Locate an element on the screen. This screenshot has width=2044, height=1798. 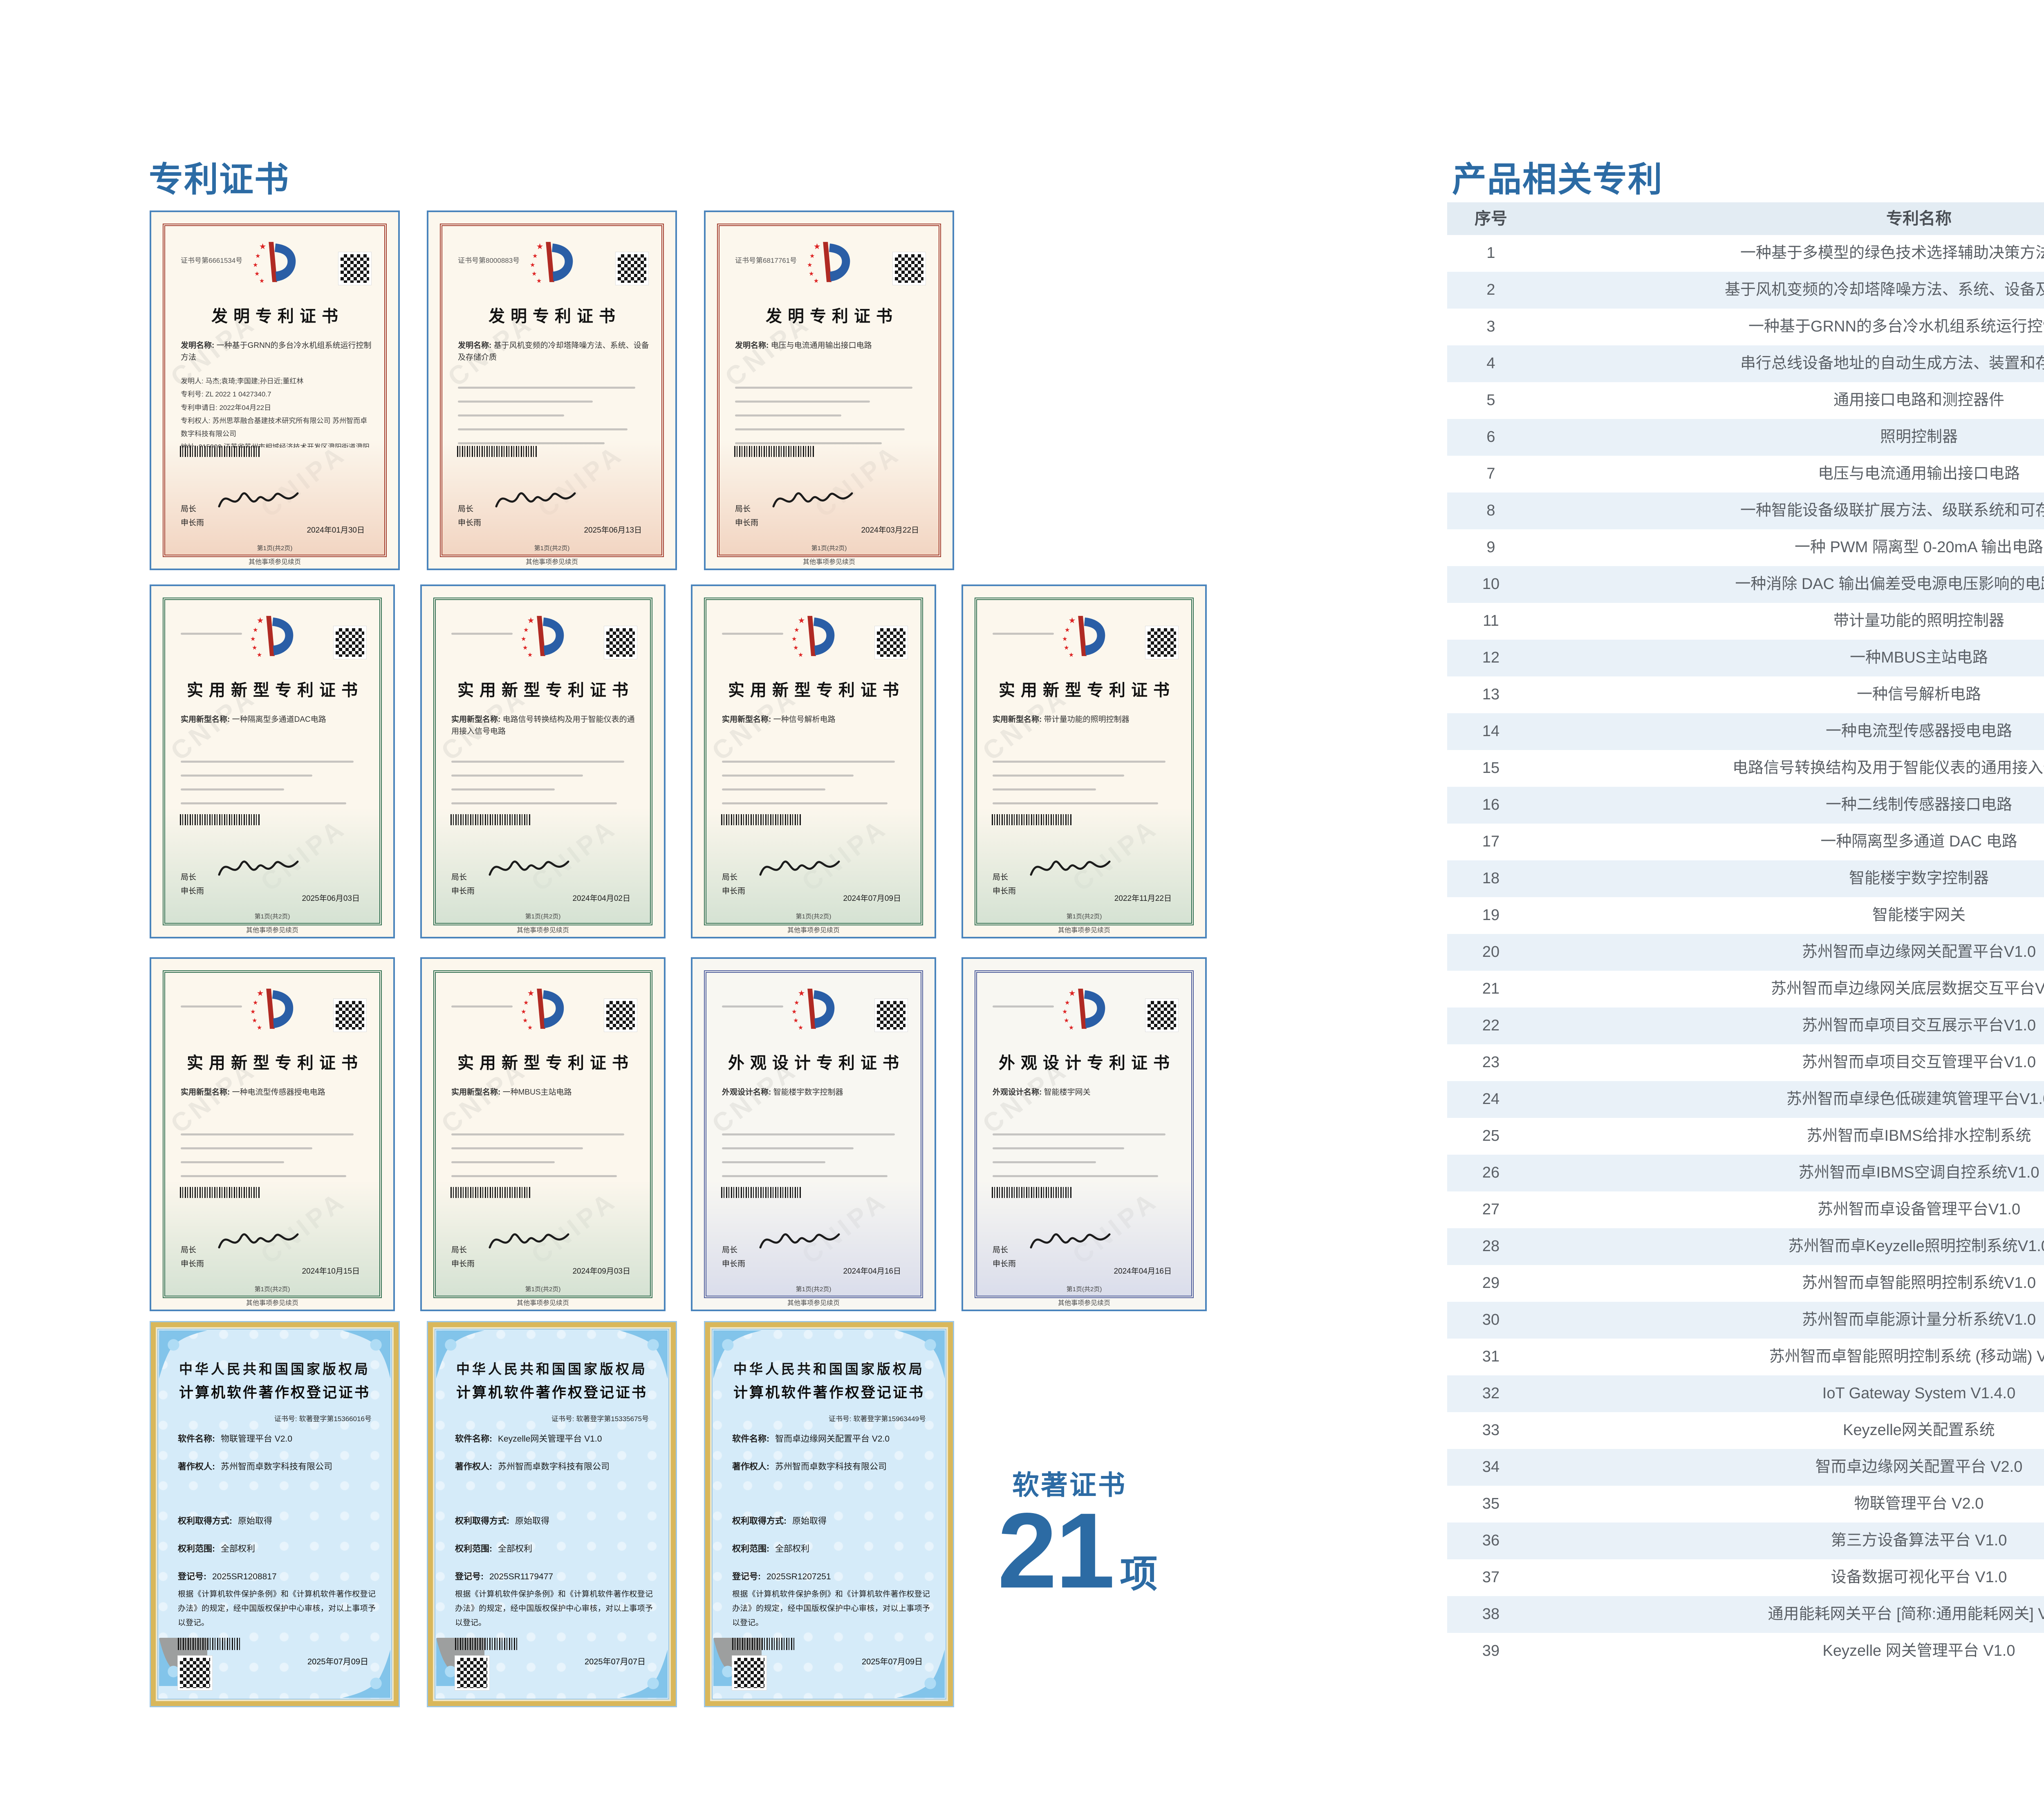
certificate-number: 证书号第6661534号 is located at coordinates (212, 260).